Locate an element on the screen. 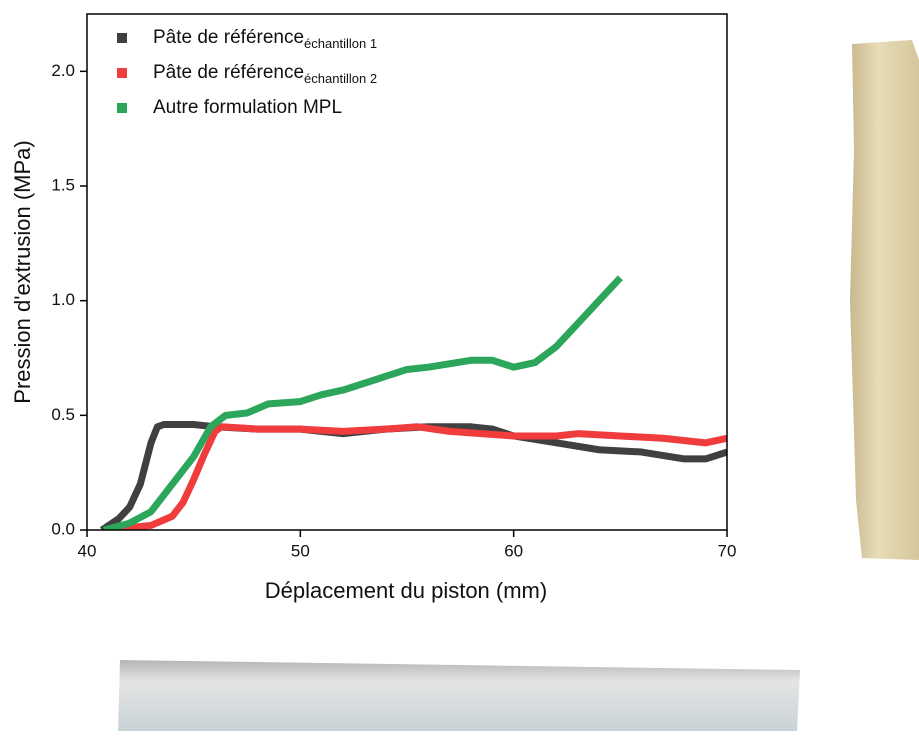 The image size is (919, 736). y-tick-label: 0.0 is located at coordinates (63, 528).